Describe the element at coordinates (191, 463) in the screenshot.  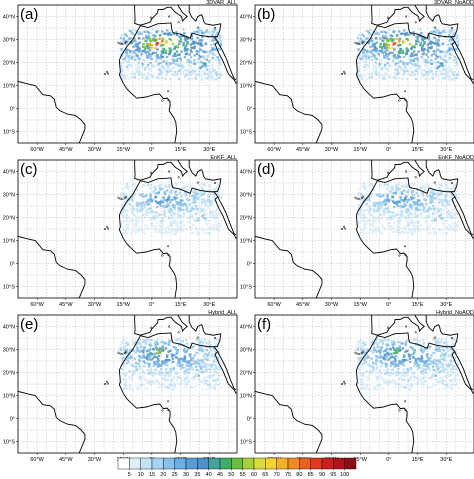
I see `colorbar-box` at that location.